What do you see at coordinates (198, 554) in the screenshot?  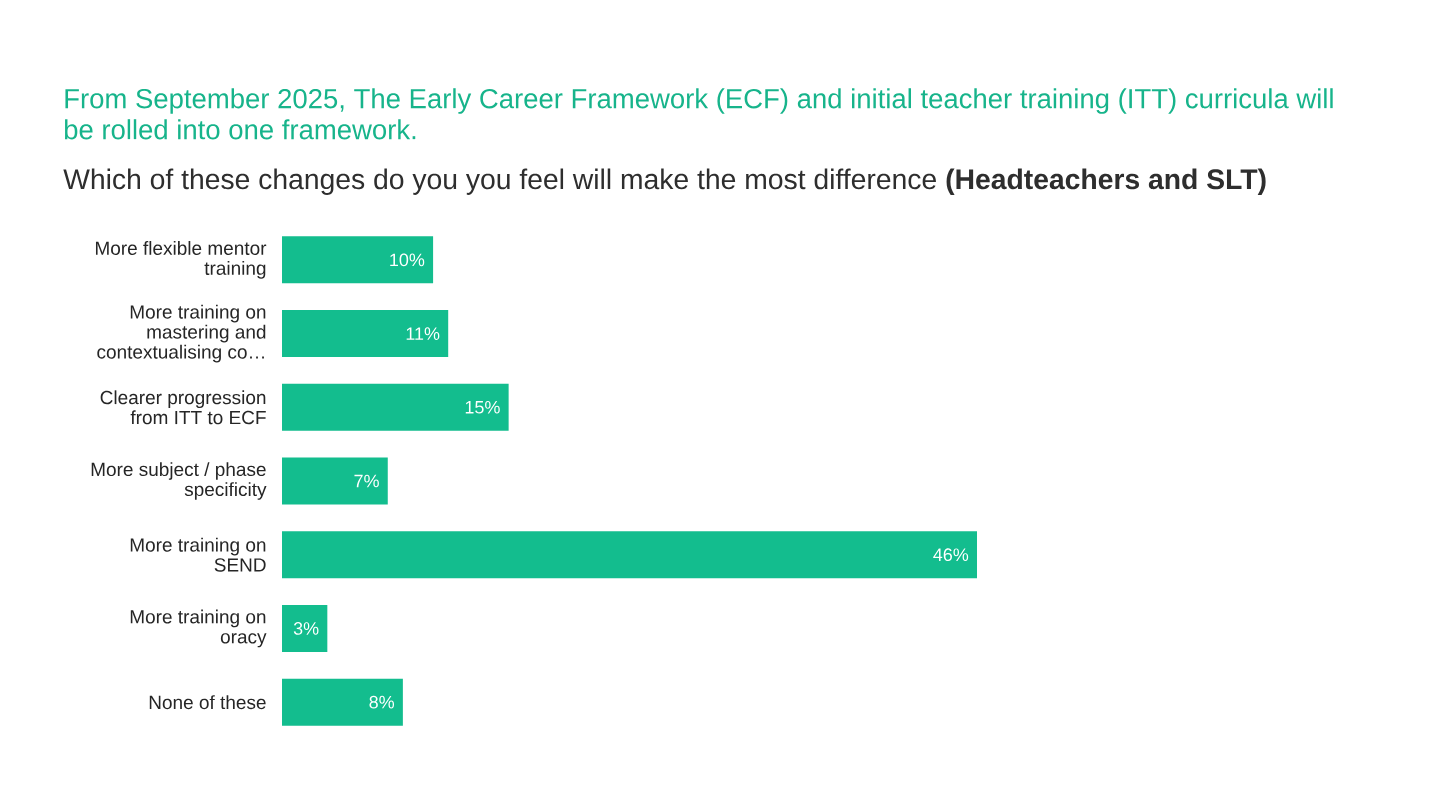 I see `y-tick-label: More training on SEND` at bounding box center [198, 554].